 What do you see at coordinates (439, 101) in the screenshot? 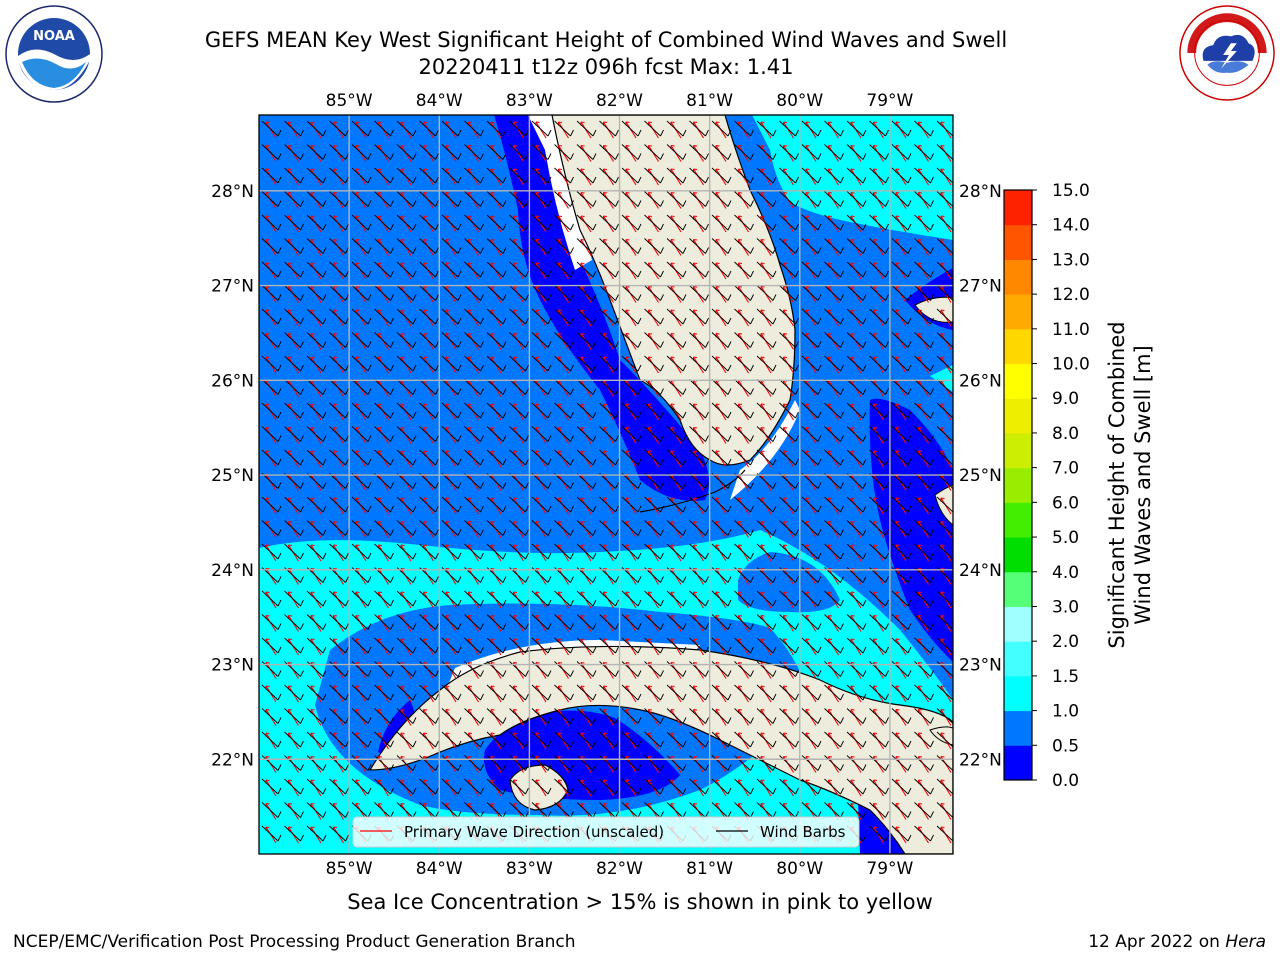
I see `lon-tick-label-top: 84°W` at bounding box center [439, 101].